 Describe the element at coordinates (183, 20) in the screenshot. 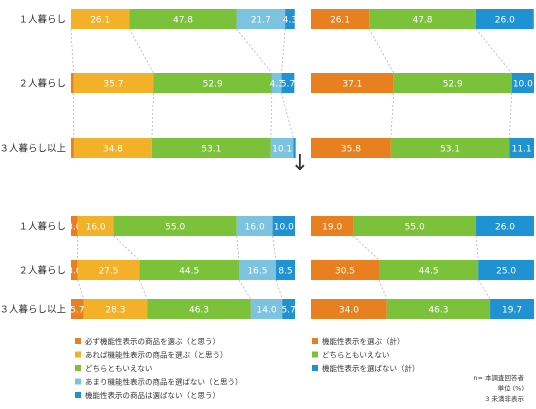

I see `top-left-data-label-r0-s2: 47.8` at that location.